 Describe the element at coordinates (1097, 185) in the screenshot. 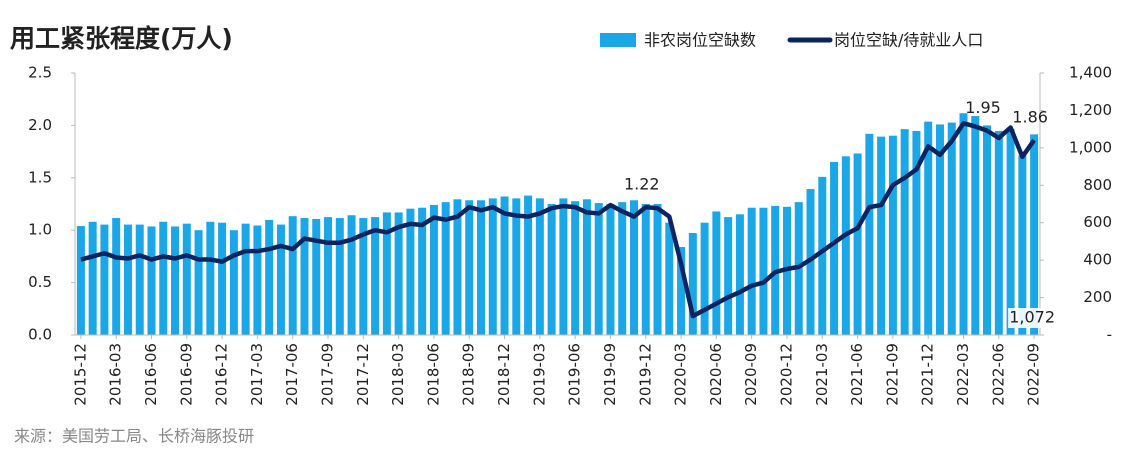

I see `y2-tick-label: 800` at that location.